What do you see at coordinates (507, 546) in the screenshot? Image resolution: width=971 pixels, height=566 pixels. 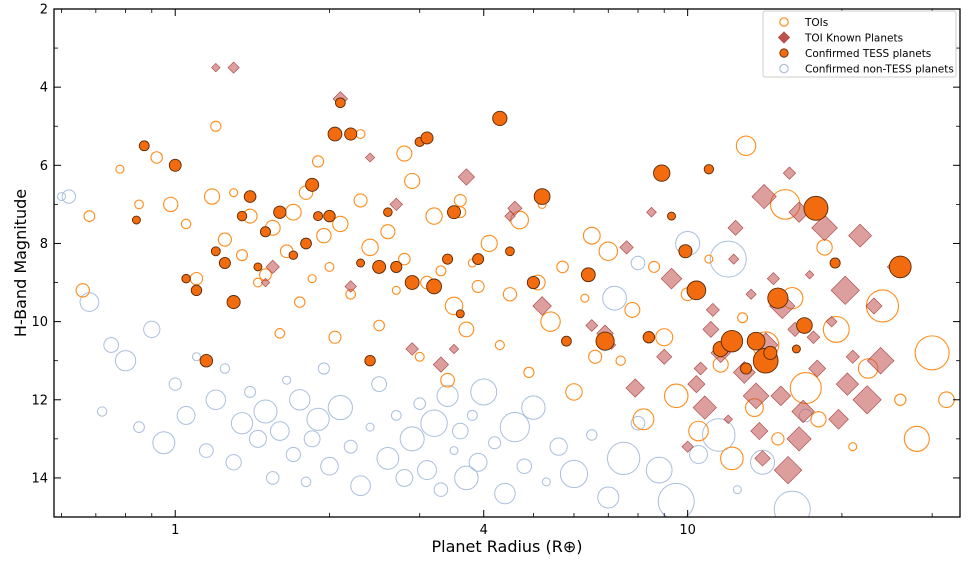 I see `x-axis-label: Planet Radius (R⊕)` at bounding box center [507, 546].